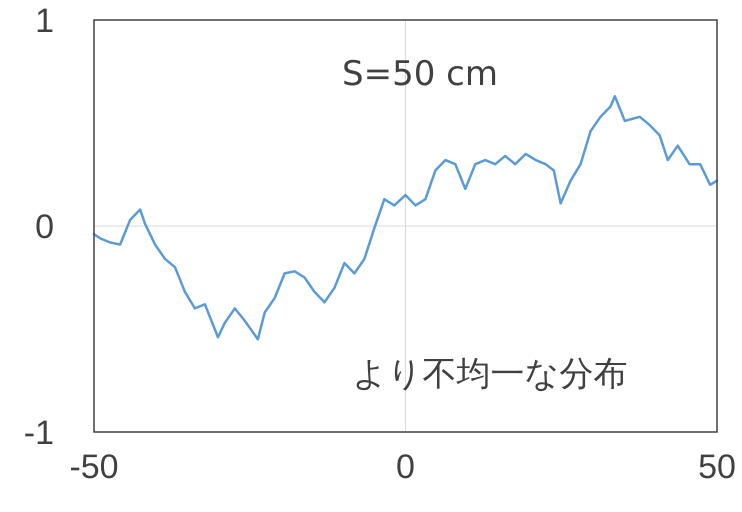 This screenshot has height=512, width=742. Describe the element at coordinates (44, 227) in the screenshot. I see `y-tick-label: 0` at that location.